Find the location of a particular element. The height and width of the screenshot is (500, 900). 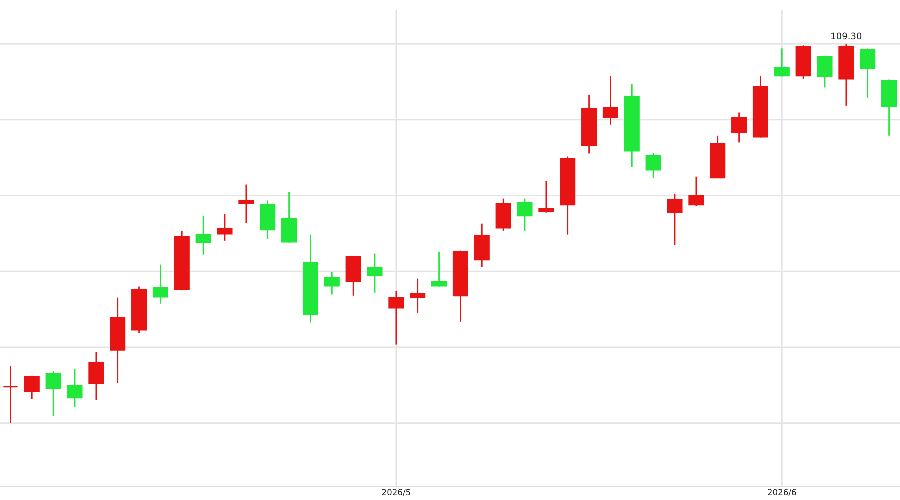

annotation: 109.30 is located at coordinates (847, 36).